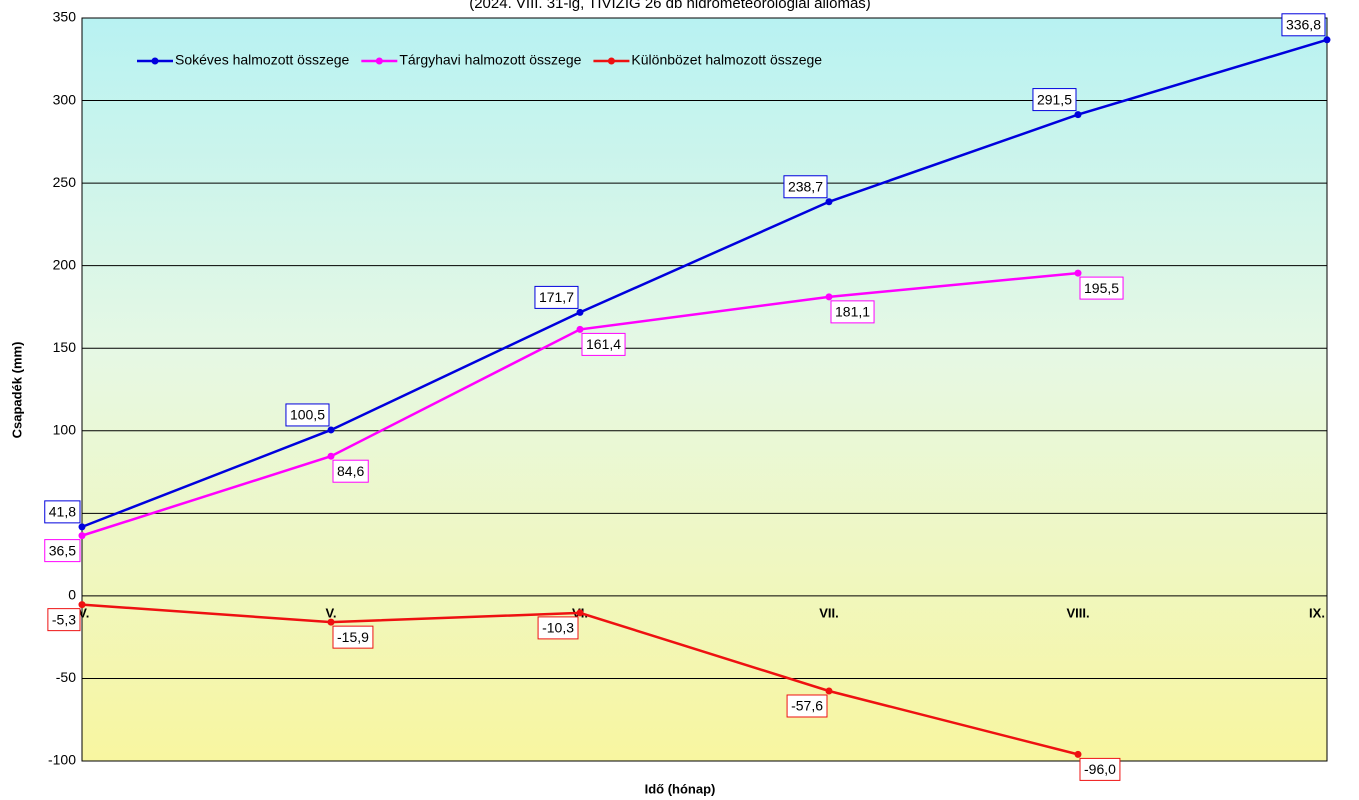 The image size is (1359, 800). What do you see at coordinates (65, 429) in the screenshot?
I see `y-tick-label: 100` at bounding box center [65, 429].